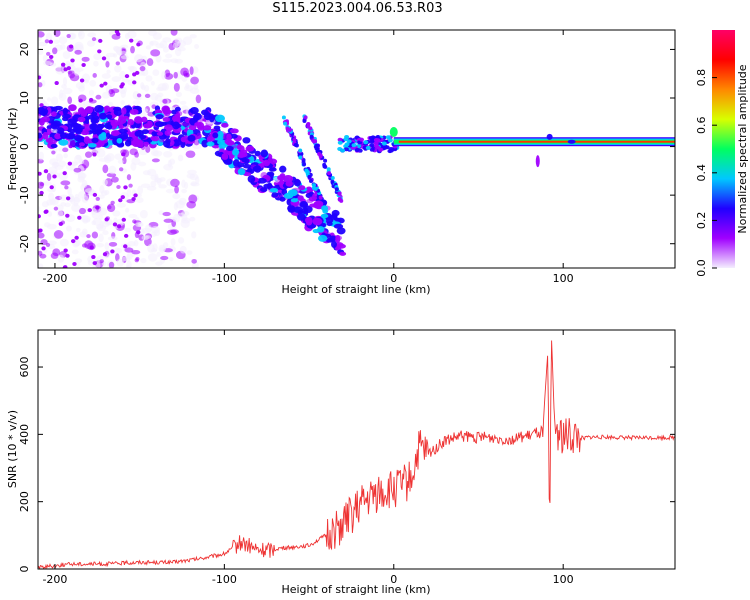 Image resolution: width=750 pixels, height=600 pixels. I want to click on spectrogram-y-tick-label: 10, so click(24, 98).